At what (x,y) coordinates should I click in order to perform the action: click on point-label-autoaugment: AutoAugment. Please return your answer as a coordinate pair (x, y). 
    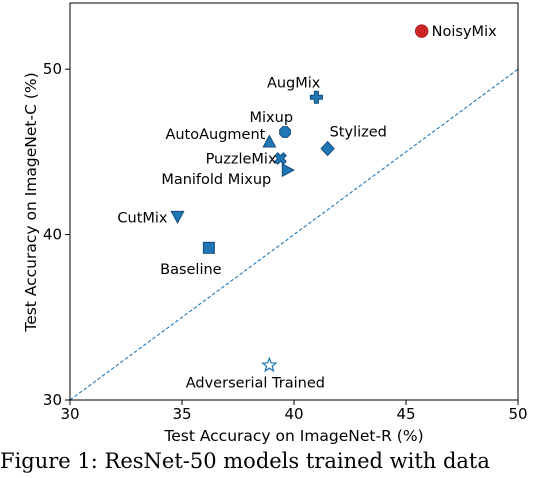
    Looking at the image, I should click on (215, 135).